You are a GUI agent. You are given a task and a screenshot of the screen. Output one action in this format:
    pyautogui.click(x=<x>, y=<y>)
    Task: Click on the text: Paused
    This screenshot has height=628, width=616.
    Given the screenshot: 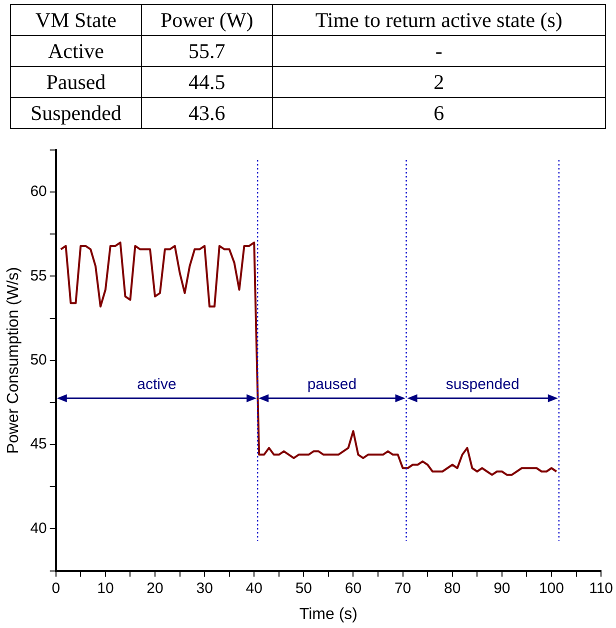 What is the action you would take?
    pyautogui.click(x=76, y=82)
    